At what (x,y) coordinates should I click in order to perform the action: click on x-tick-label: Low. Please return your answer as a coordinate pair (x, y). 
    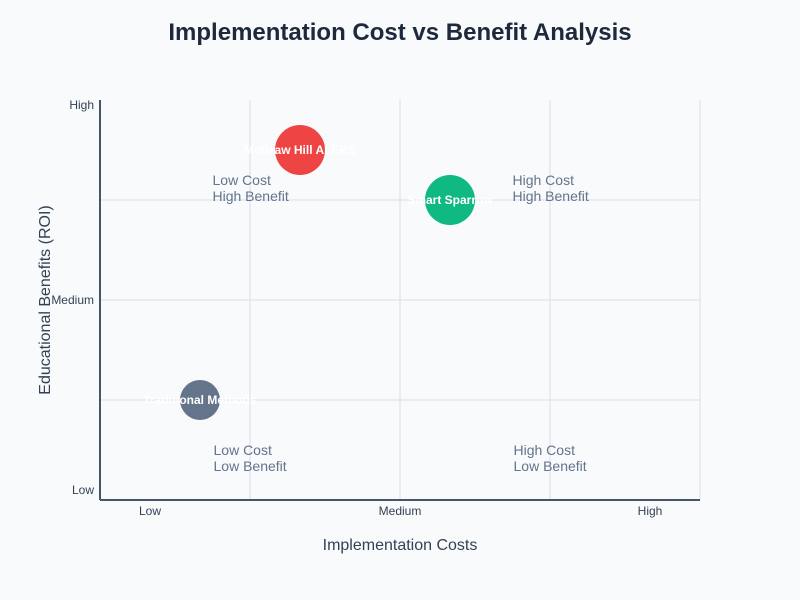
    Looking at the image, I should click on (150, 511).